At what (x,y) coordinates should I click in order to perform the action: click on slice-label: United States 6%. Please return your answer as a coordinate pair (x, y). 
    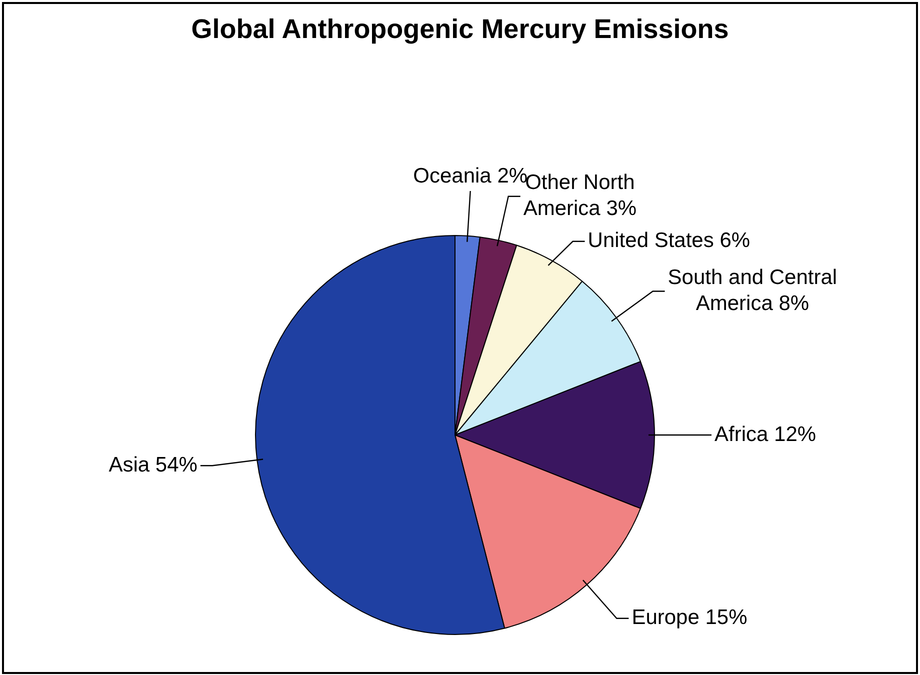
    Looking at the image, I should click on (669, 240).